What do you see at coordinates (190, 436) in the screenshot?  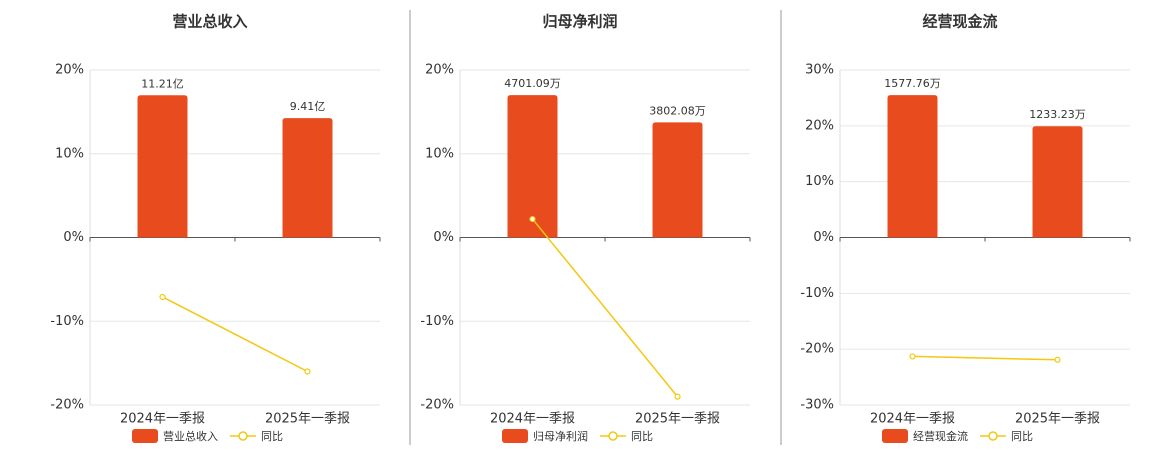 I see `legend-label: 营业总收入` at bounding box center [190, 436].